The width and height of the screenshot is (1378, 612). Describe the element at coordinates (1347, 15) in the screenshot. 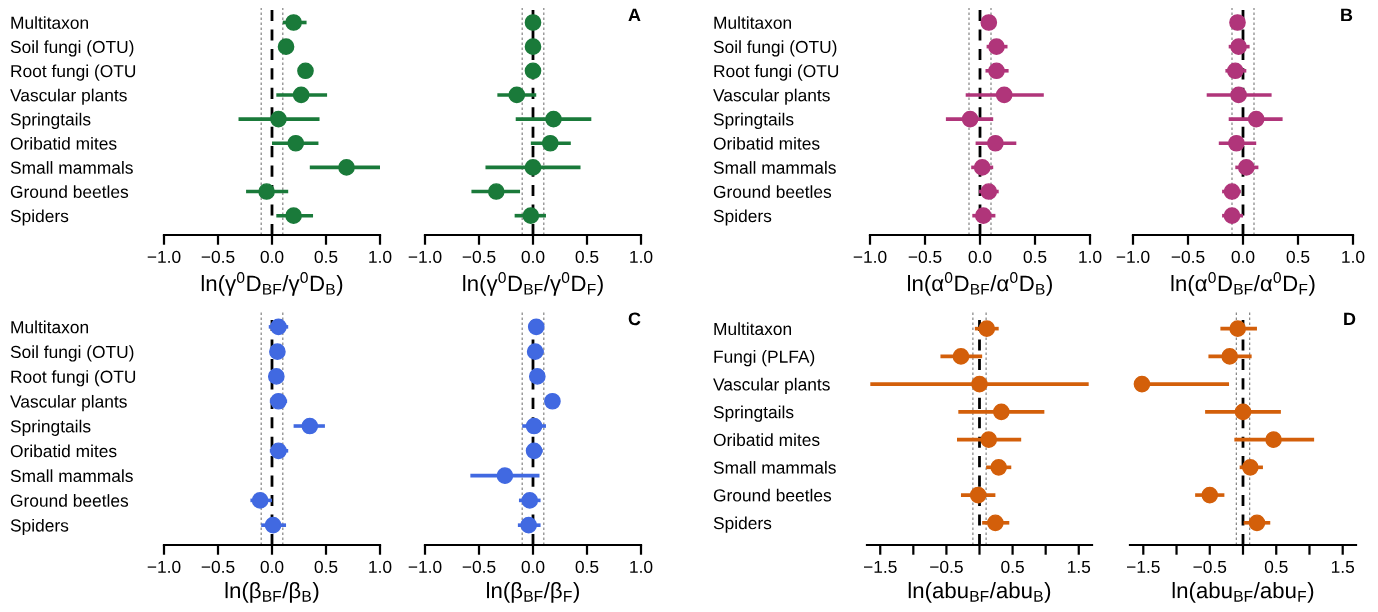

I see `annotation: B` at that location.